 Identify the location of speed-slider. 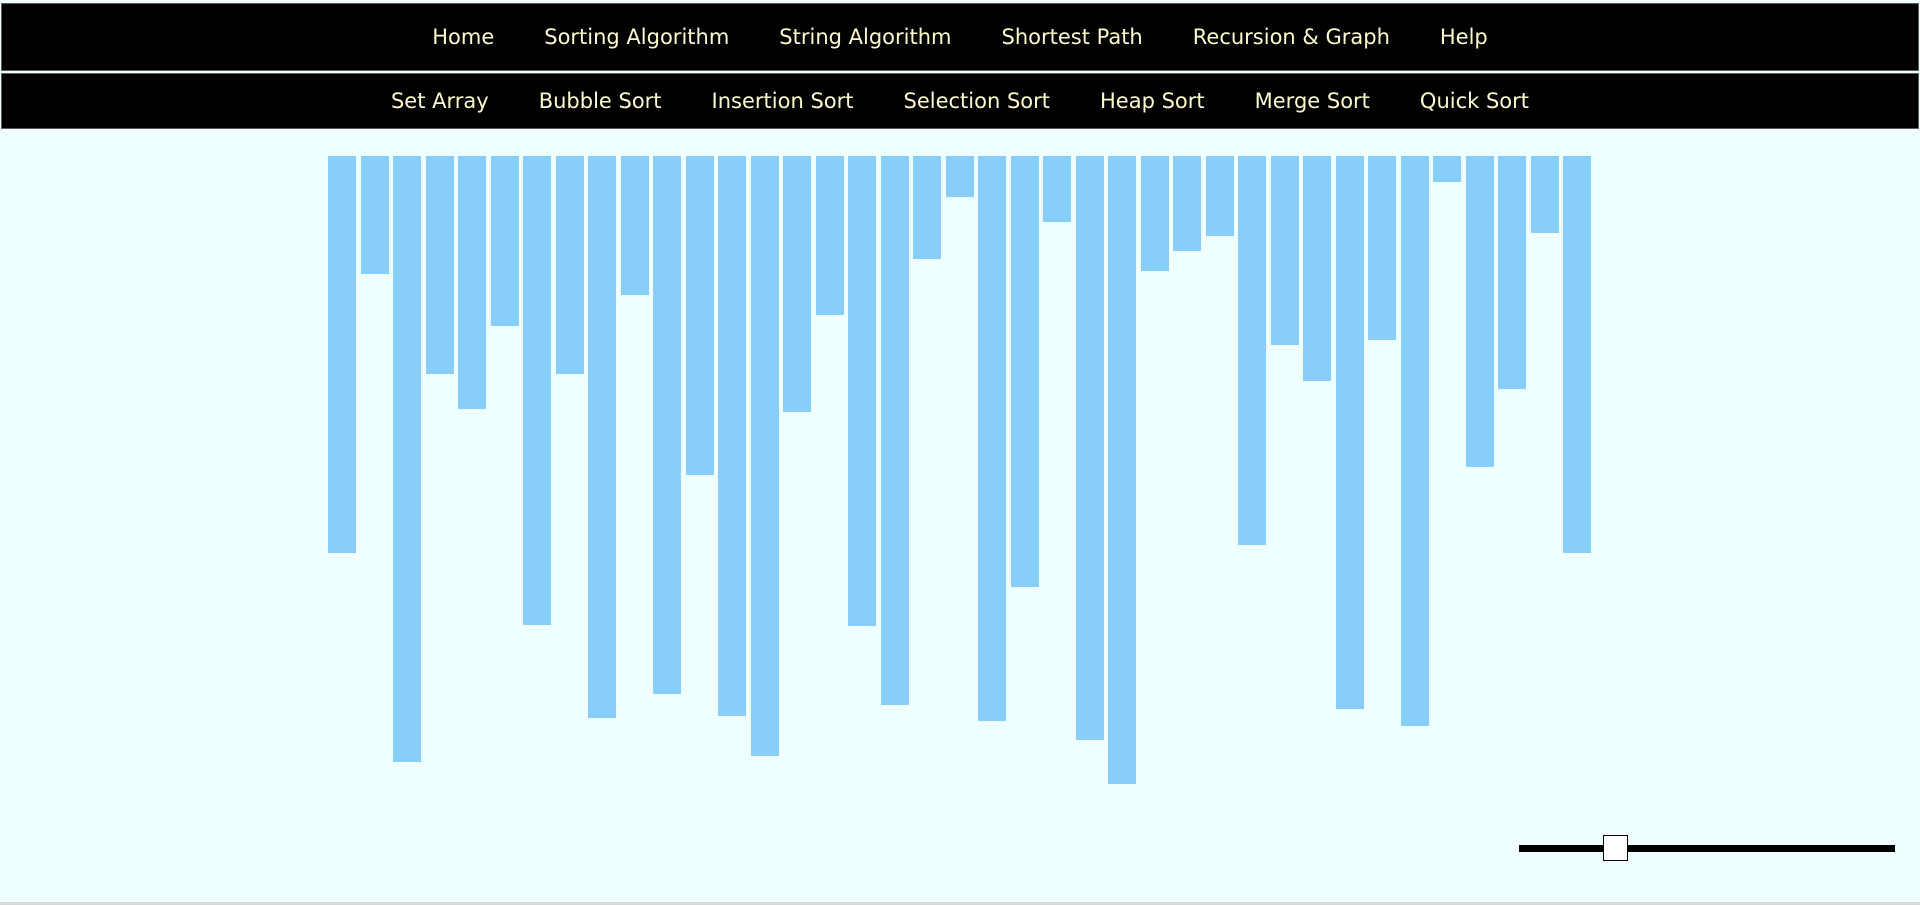
(1707, 849).